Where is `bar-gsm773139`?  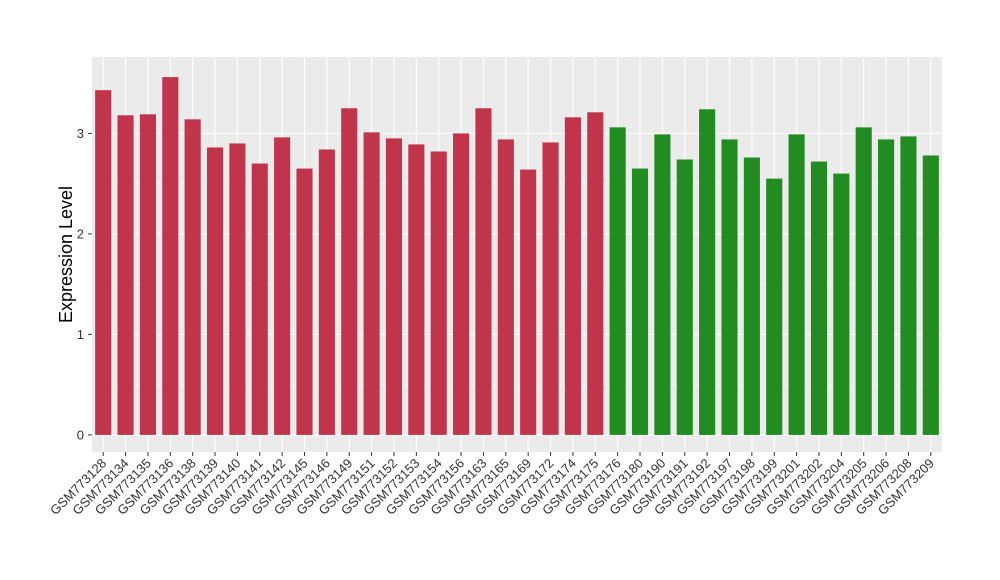
bar-gsm773139 is located at coordinates (215, 291).